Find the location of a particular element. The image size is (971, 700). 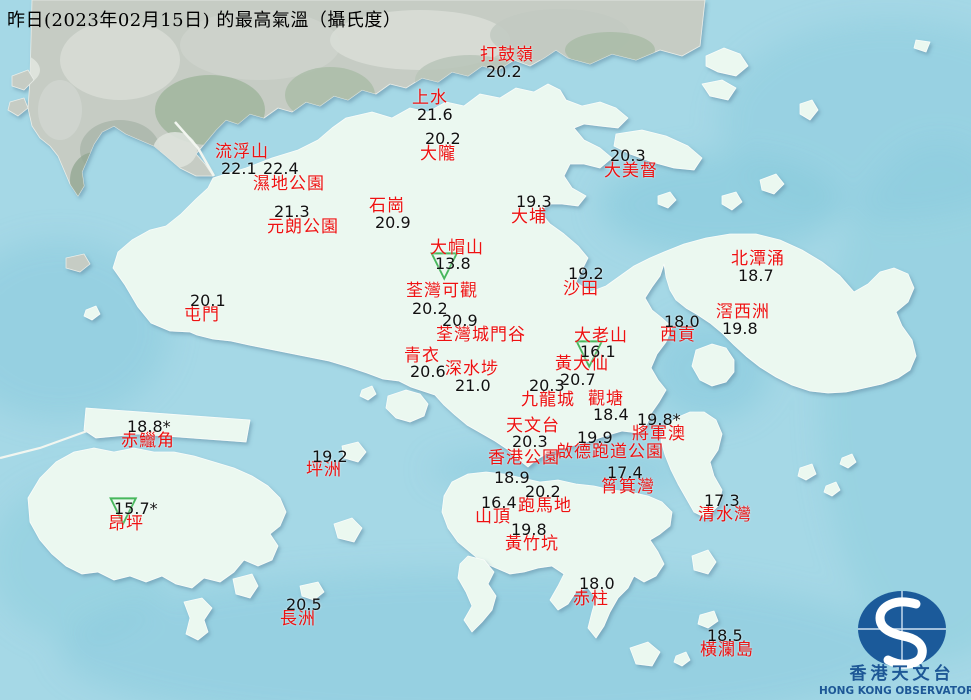

station-name: 九龍城 is located at coordinates (548, 400).